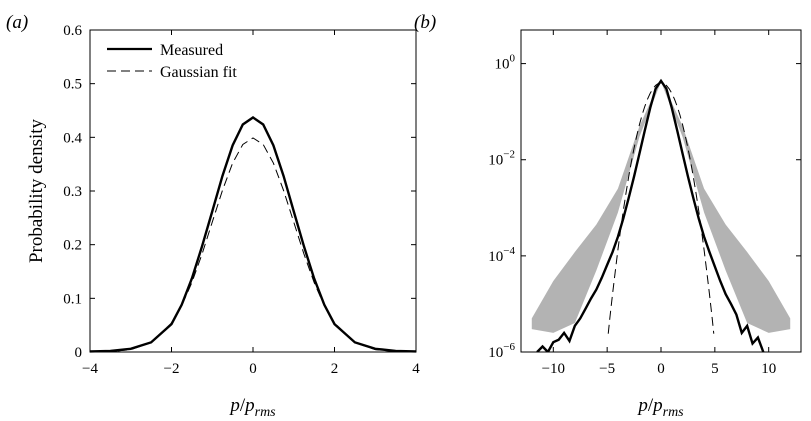 The height and width of the screenshot is (421, 811). I want to click on panel-a-ylabel: Probability density, so click(36, 190).